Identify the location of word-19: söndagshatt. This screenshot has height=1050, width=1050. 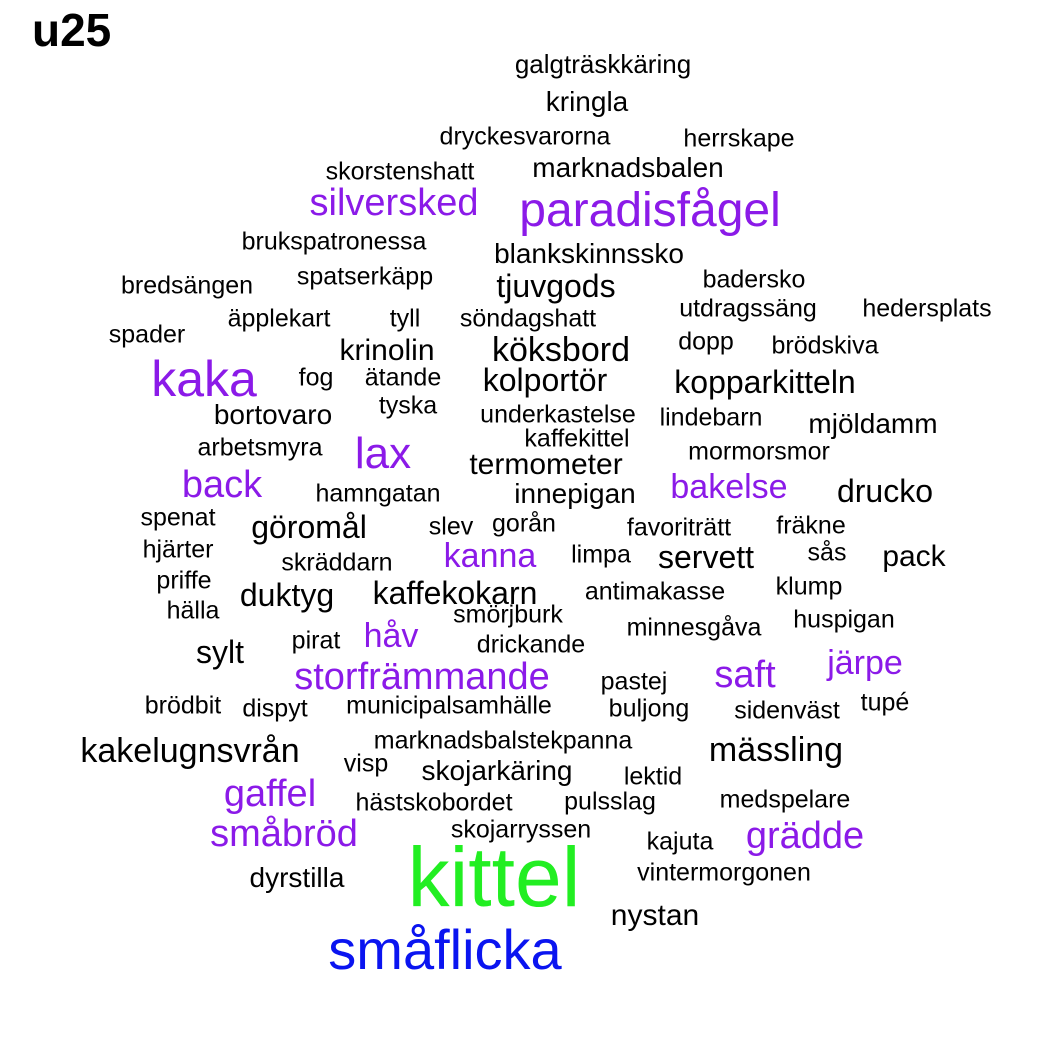
(528, 318).